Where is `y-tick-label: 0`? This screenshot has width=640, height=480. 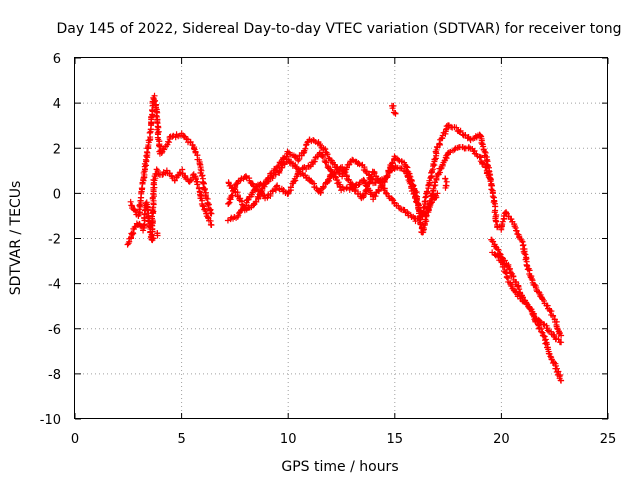
y-tick-label: 0 is located at coordinates (57, 194).